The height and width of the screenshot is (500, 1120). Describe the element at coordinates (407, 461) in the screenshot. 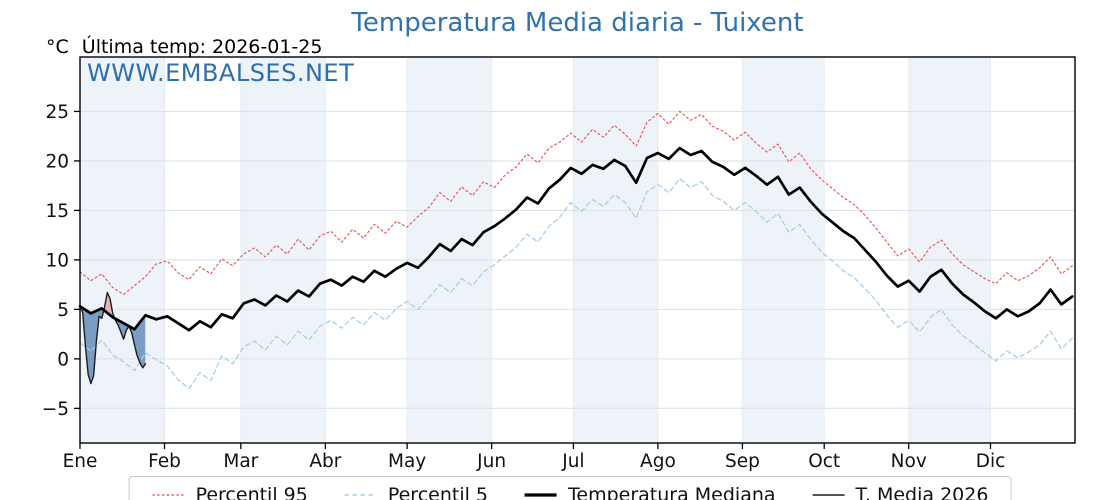

I see `svg-text: May` at that location.